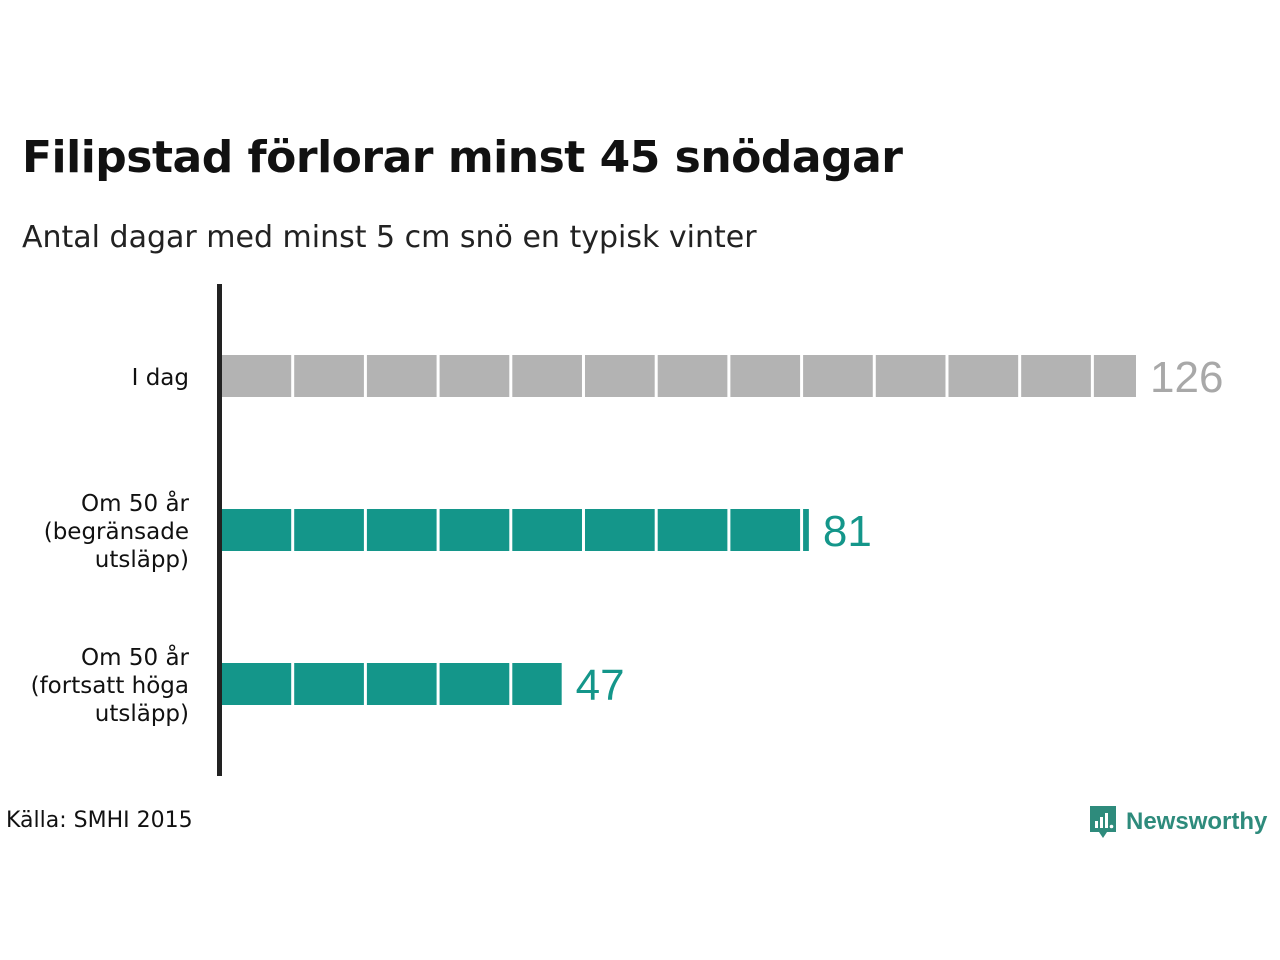 The width and height of the screenshot is (1280, 960). I want to click on category-label: I dag, so click(160, 378).